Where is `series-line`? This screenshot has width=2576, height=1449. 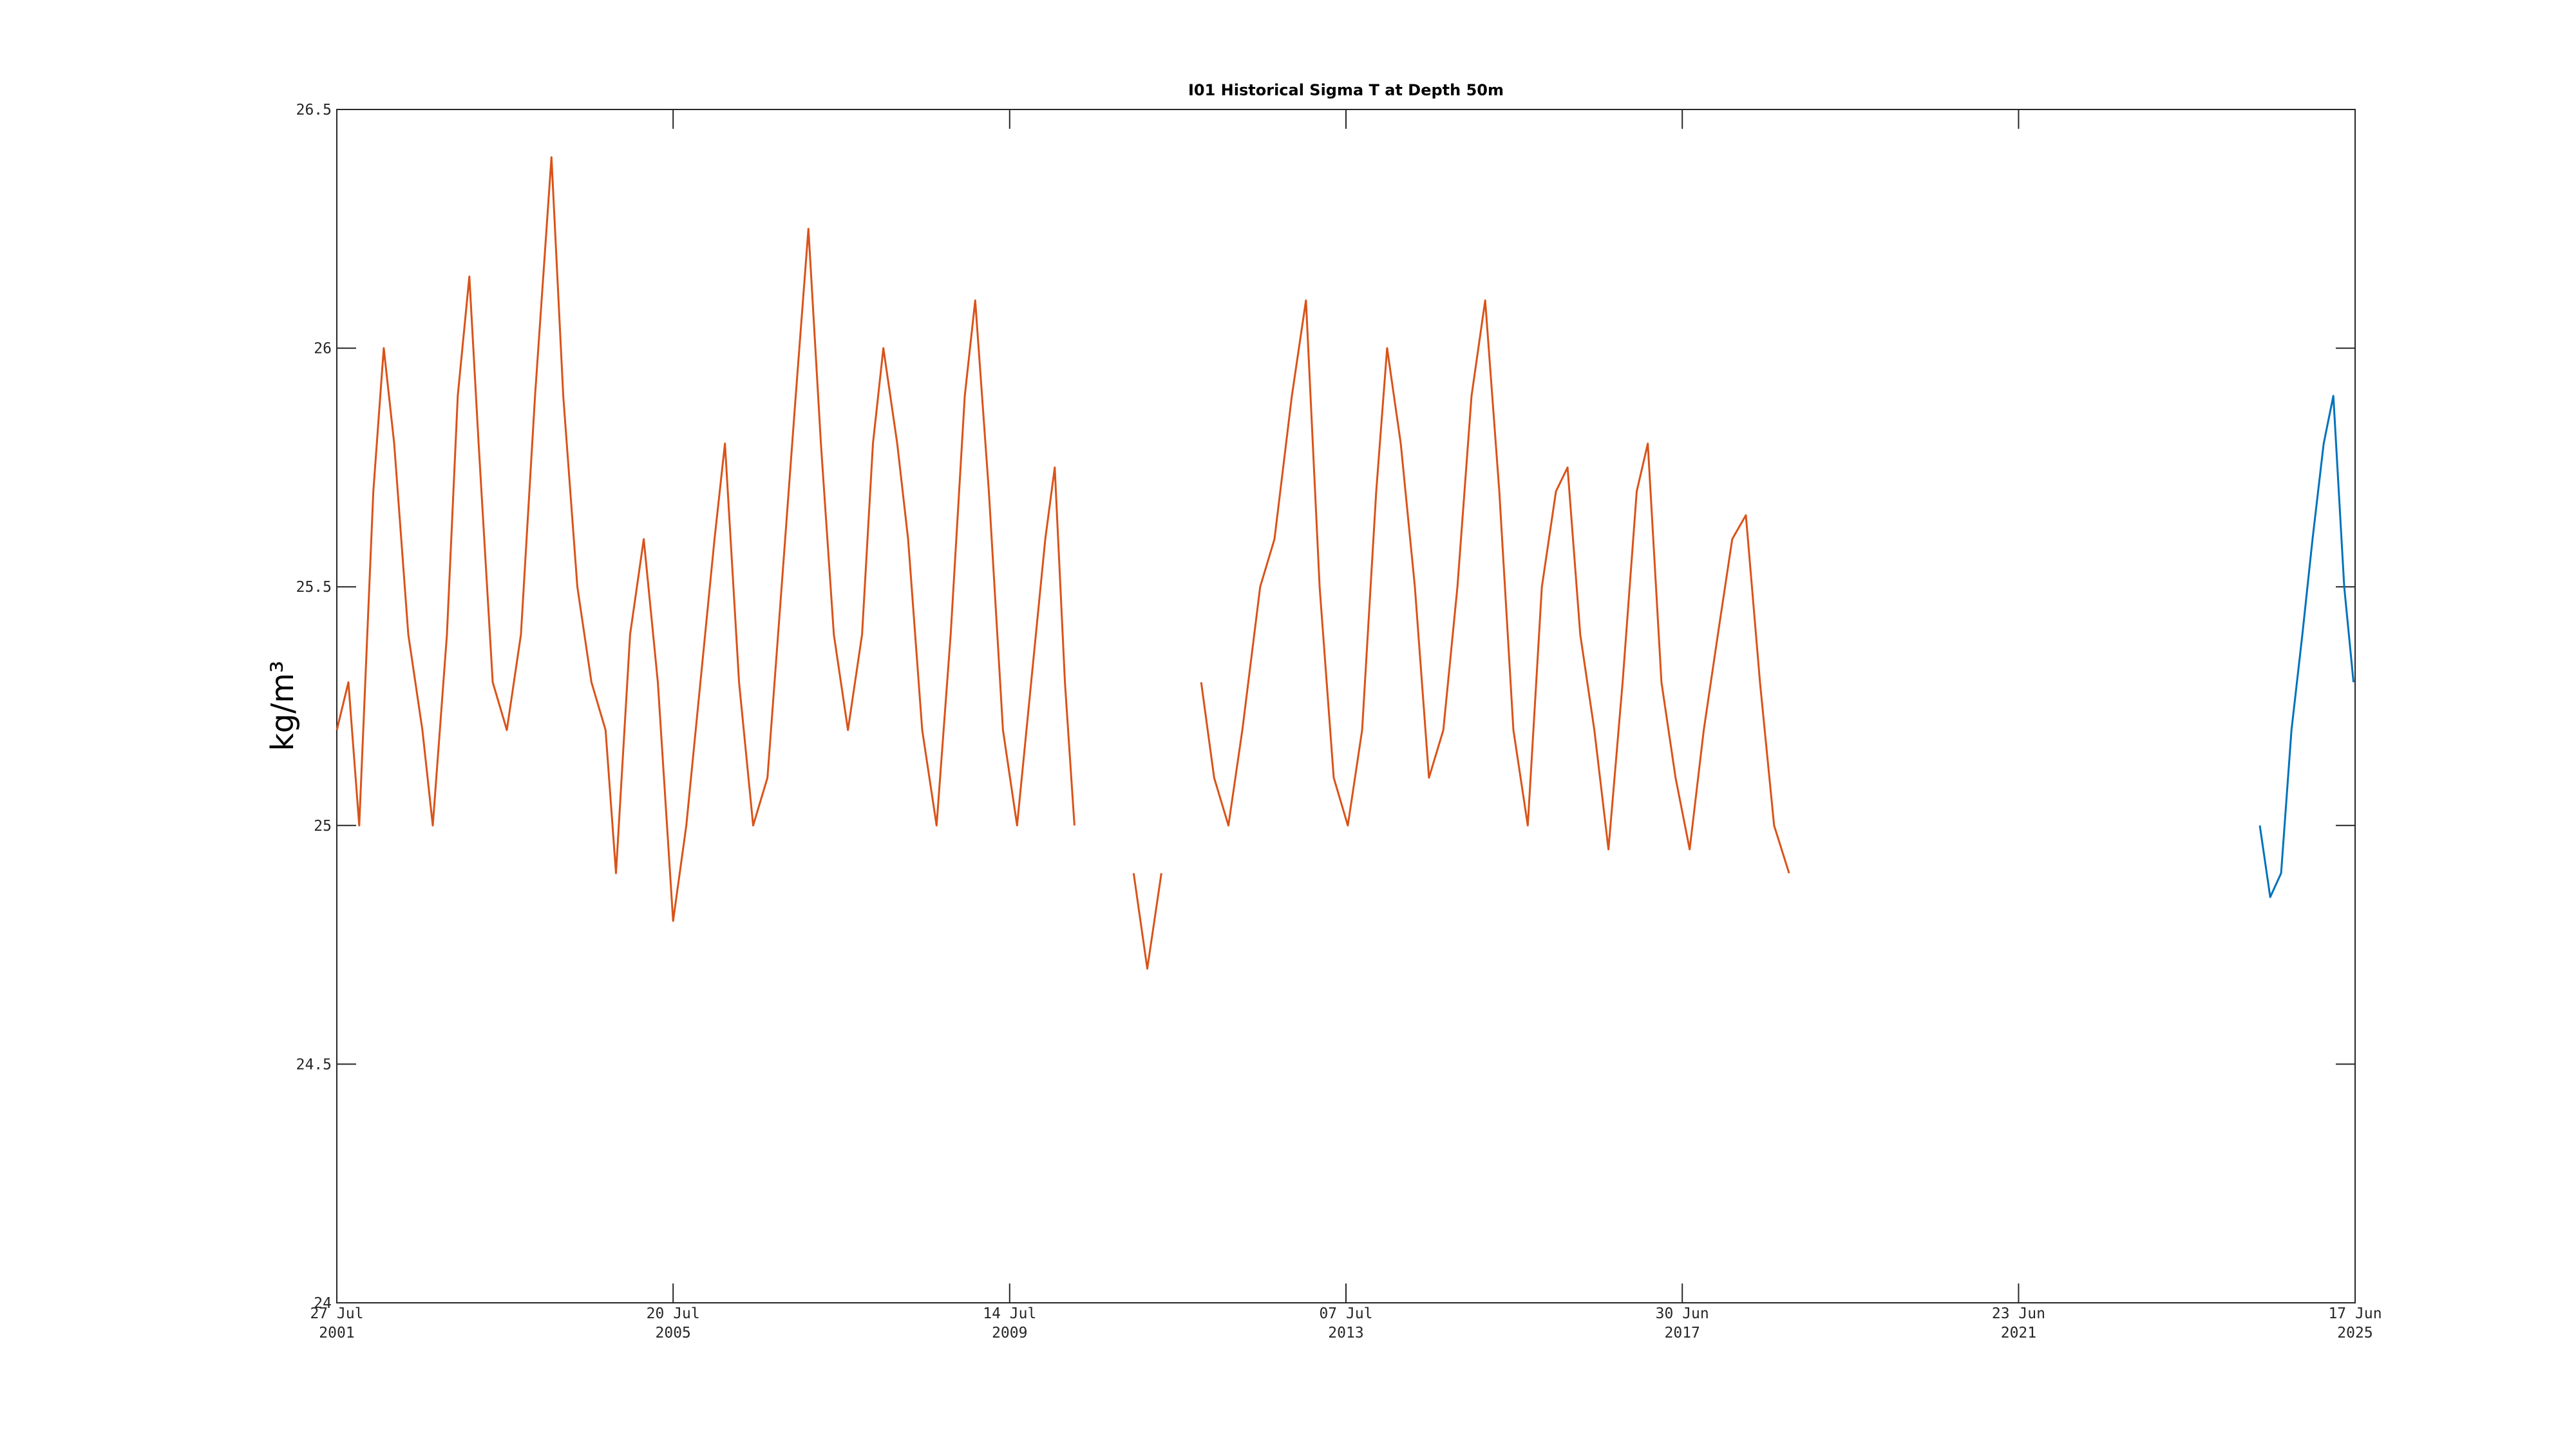
series-line is located at coordinates (2306, 646).